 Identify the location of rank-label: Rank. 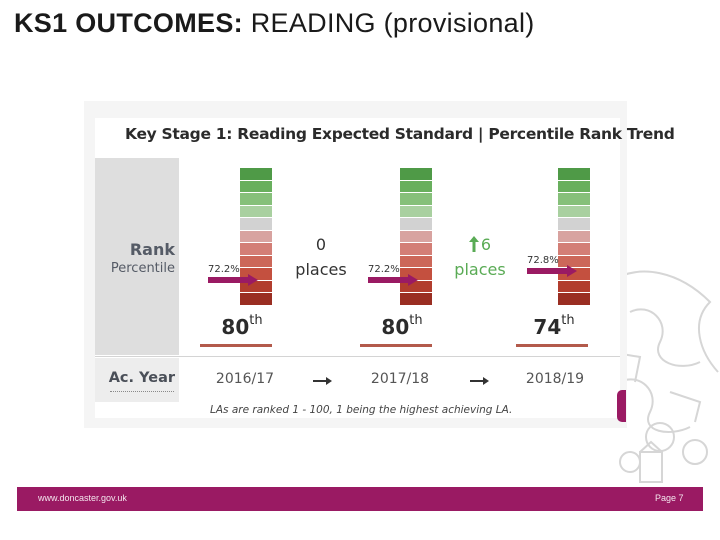
(152, 249).